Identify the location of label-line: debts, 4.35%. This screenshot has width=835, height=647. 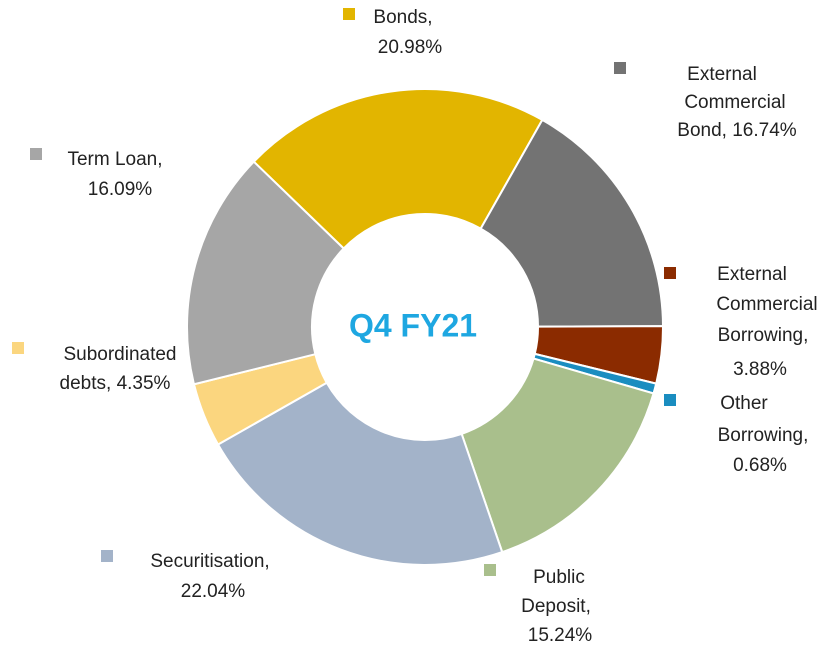
(115, 383).